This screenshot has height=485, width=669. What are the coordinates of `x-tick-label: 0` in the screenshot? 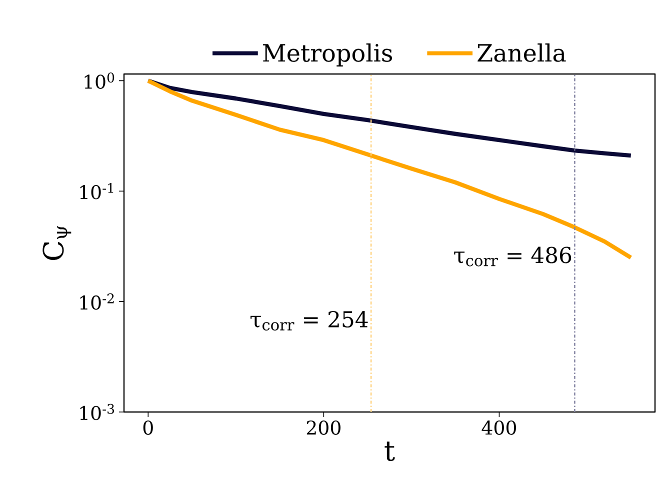 It's located at (148, 427).